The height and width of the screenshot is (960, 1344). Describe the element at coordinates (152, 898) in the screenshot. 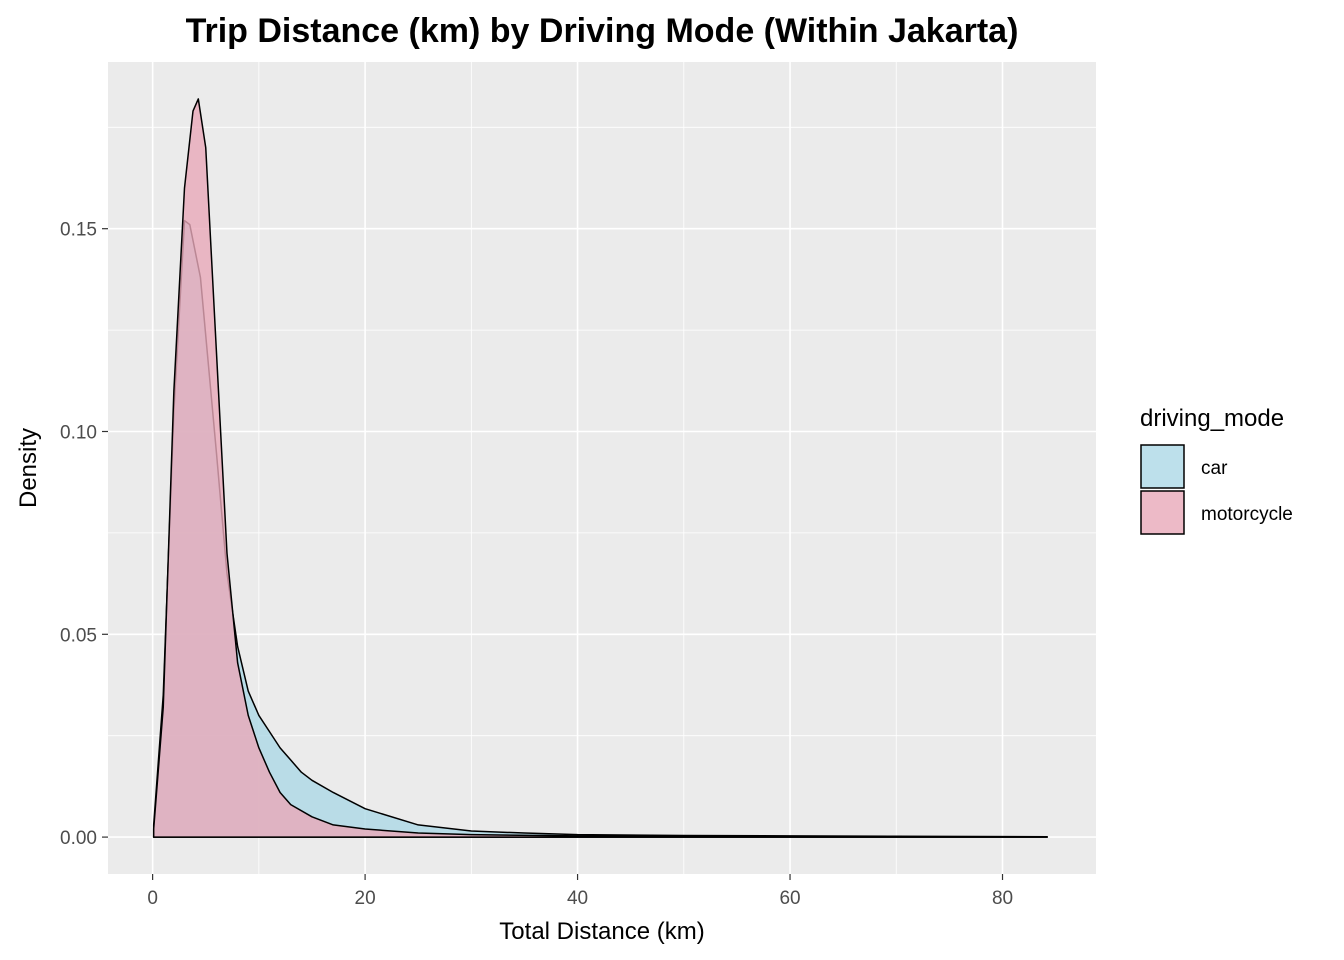

I see `x-tick-label: 0` at that location.